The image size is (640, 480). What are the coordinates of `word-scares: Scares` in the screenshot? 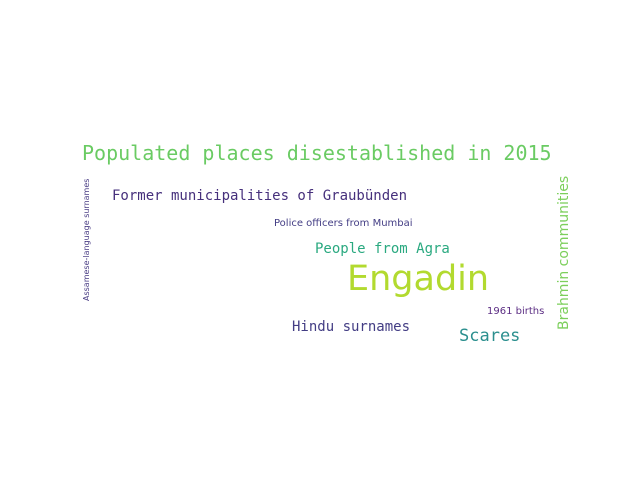 It's located at (490, 336).